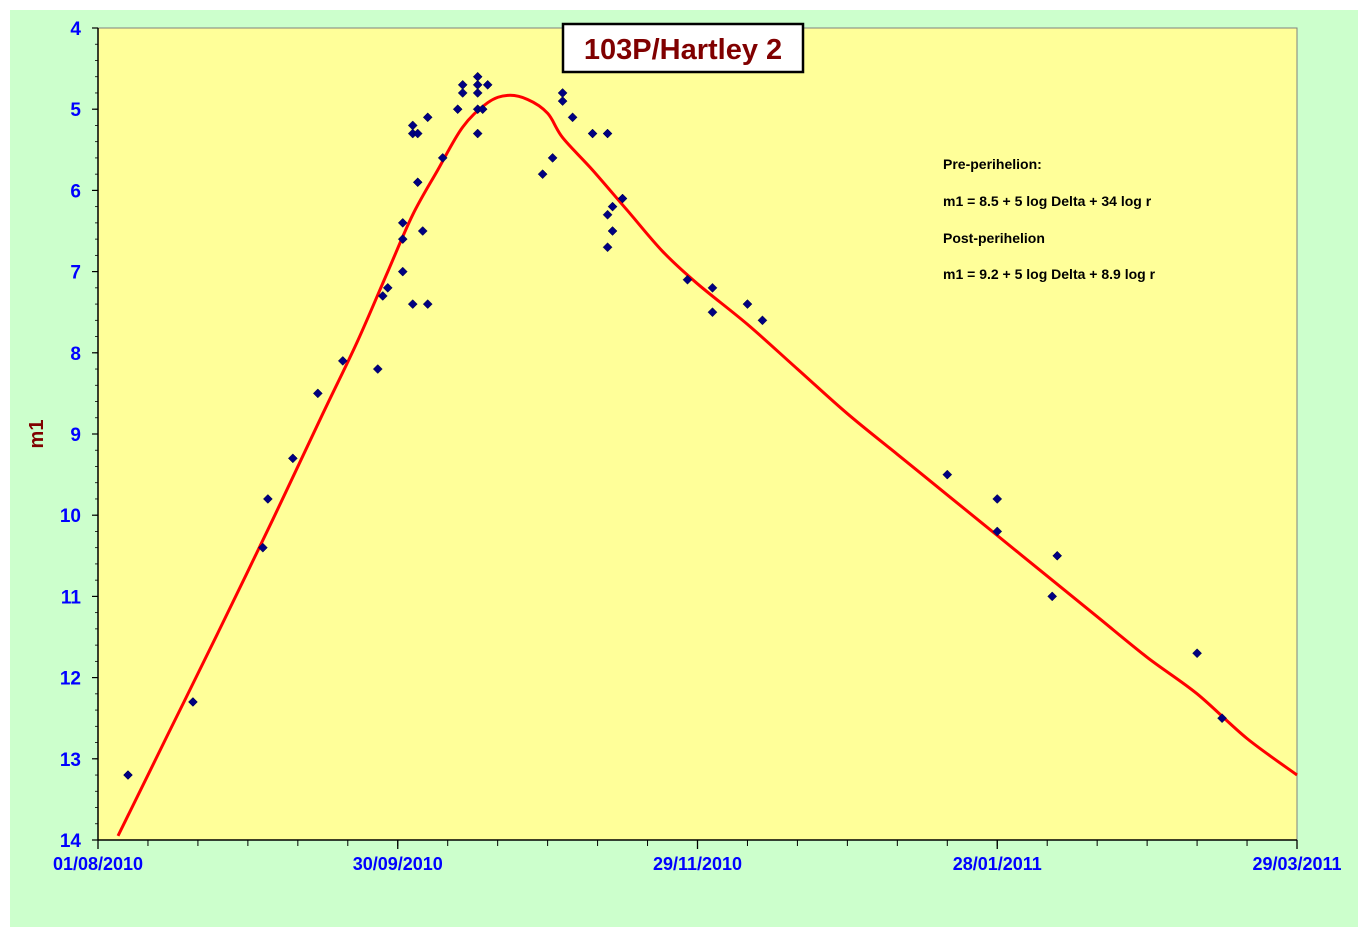 This screenshot has width=1366, height=934. What do you see at coordinates (398, 864) in the screenshot?
I see `x-tick-label: 30/09/2010` at bounding box center [398, 864].